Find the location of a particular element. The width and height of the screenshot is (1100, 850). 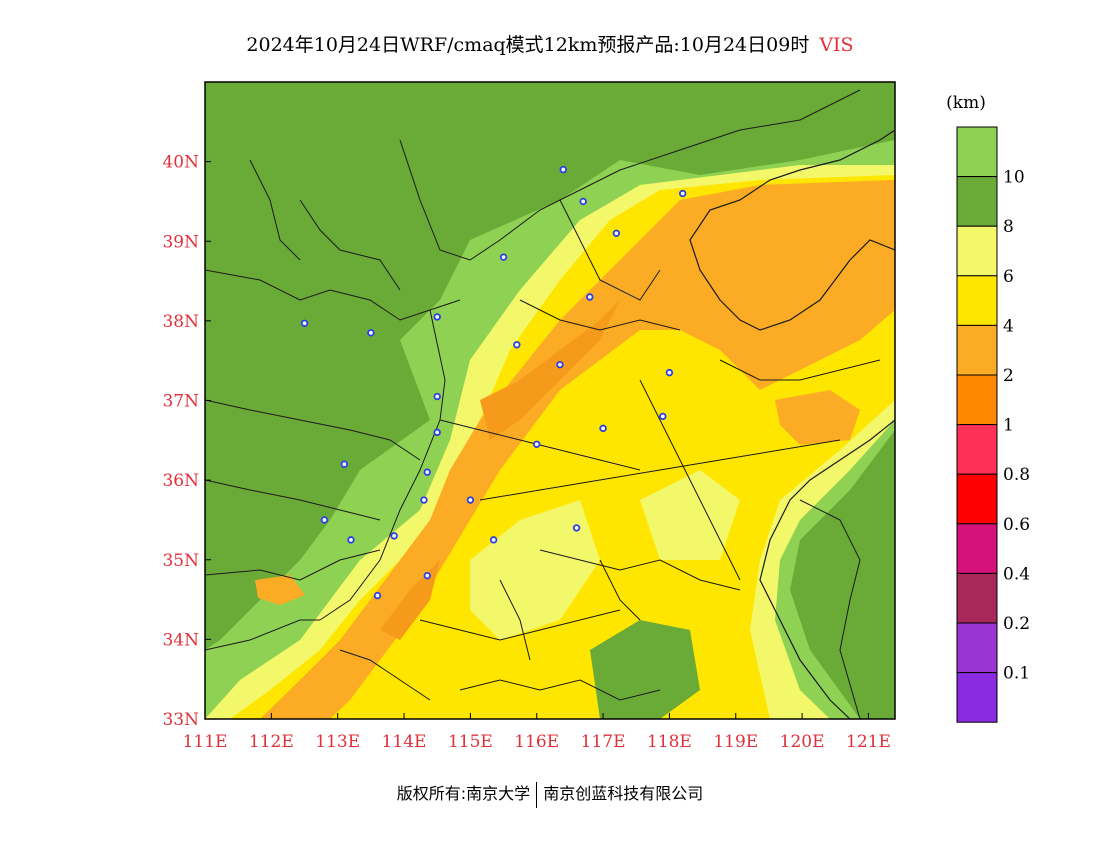

title-variable: VIS is located at coordinates (836, 45).